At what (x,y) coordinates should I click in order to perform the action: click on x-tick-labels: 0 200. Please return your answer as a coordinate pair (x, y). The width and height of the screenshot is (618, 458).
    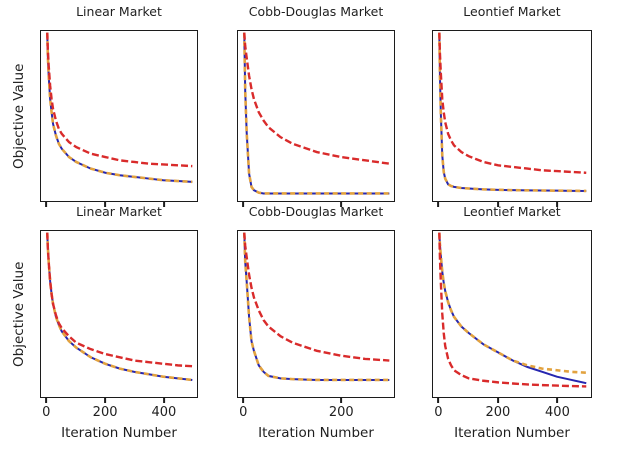
    Looking at the image, I should click on (316, 413).